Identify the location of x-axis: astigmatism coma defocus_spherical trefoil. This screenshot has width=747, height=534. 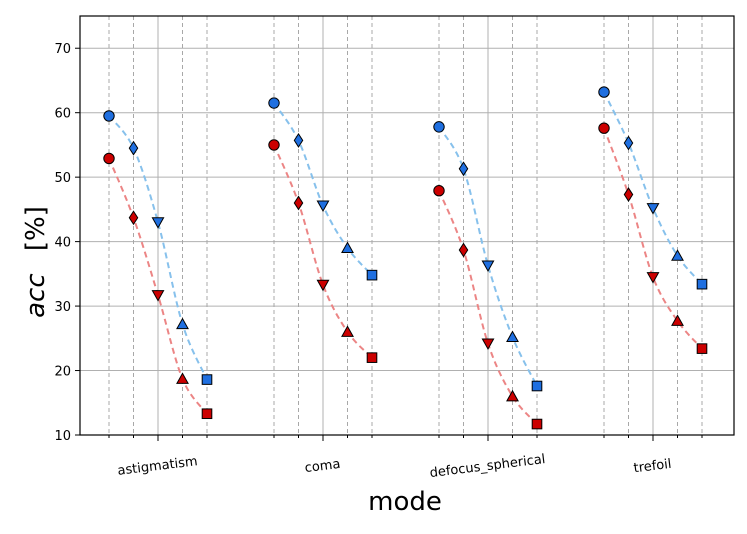
(405, 458).